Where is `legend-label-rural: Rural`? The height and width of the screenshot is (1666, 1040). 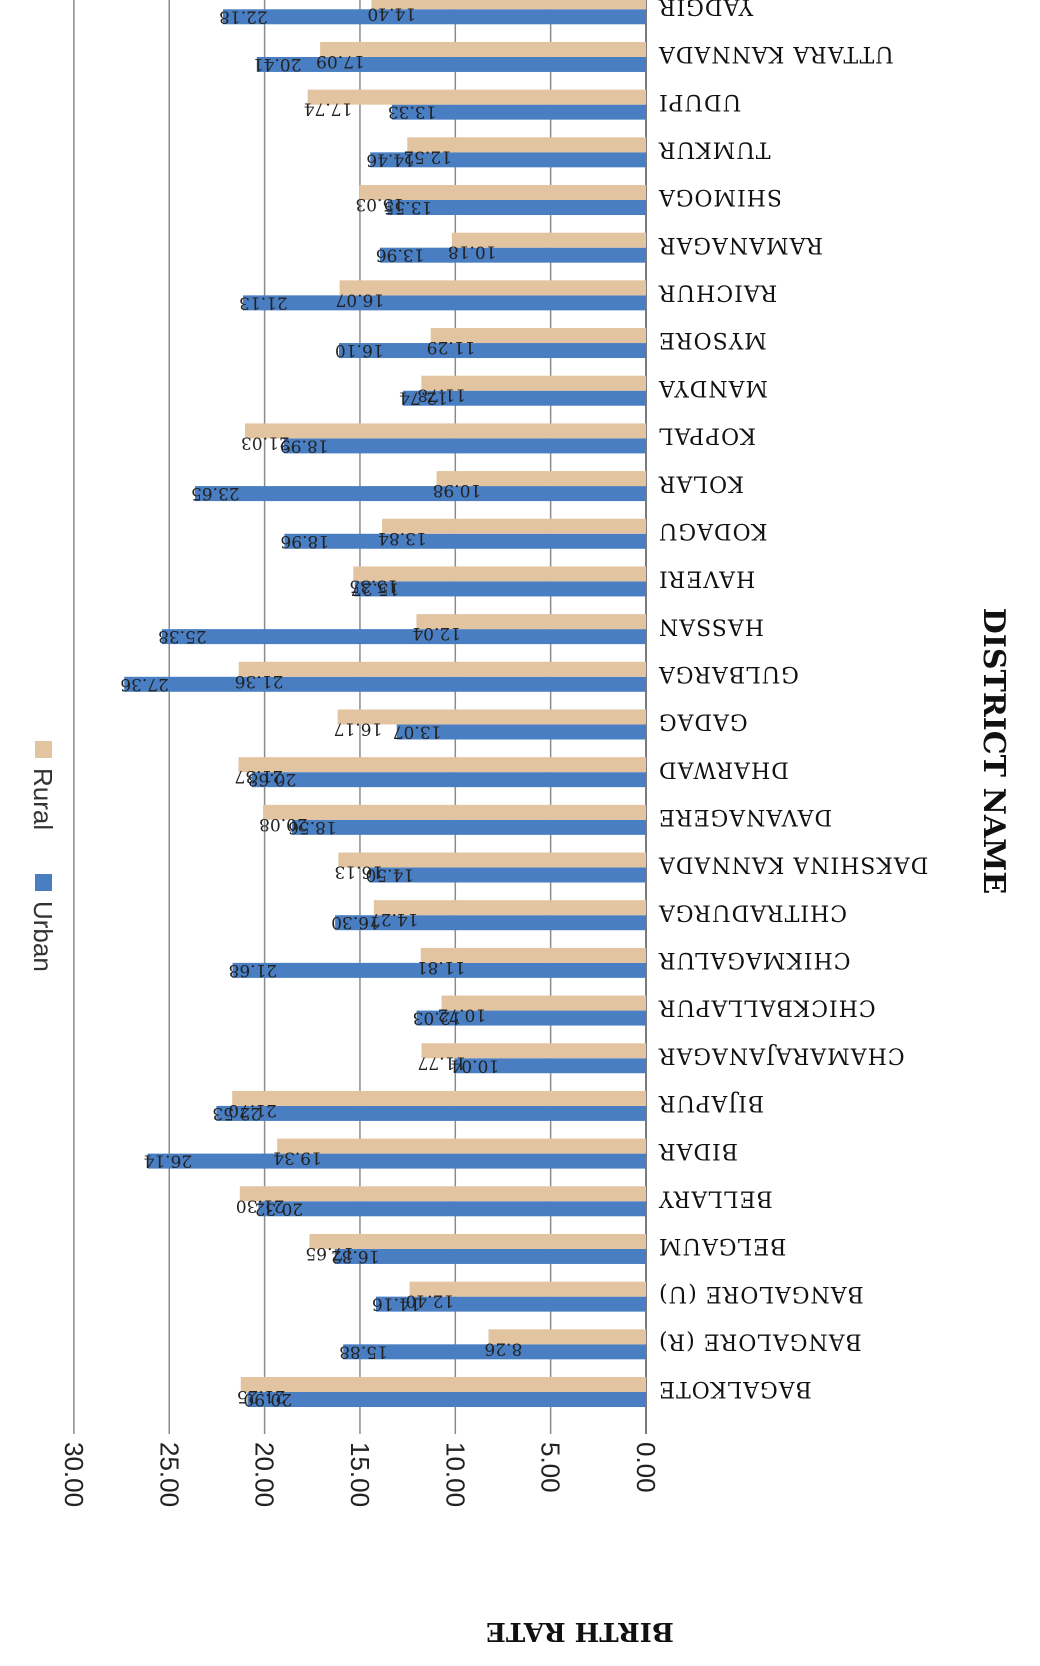 legend-label-rural: Rural is located at coordinates (43, 799).